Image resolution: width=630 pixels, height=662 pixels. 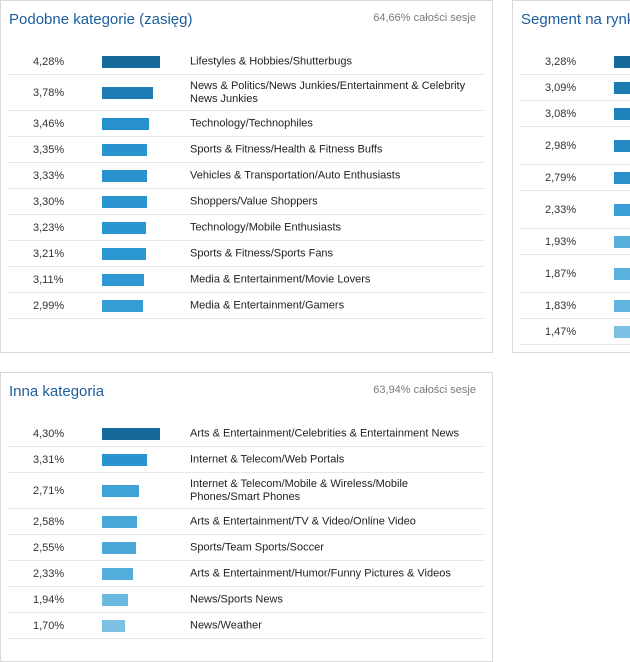 What do you see at coordinates (575, 332) in the screenshot?
I see `table-row: 1,47%` at bounding box center [575, 332].